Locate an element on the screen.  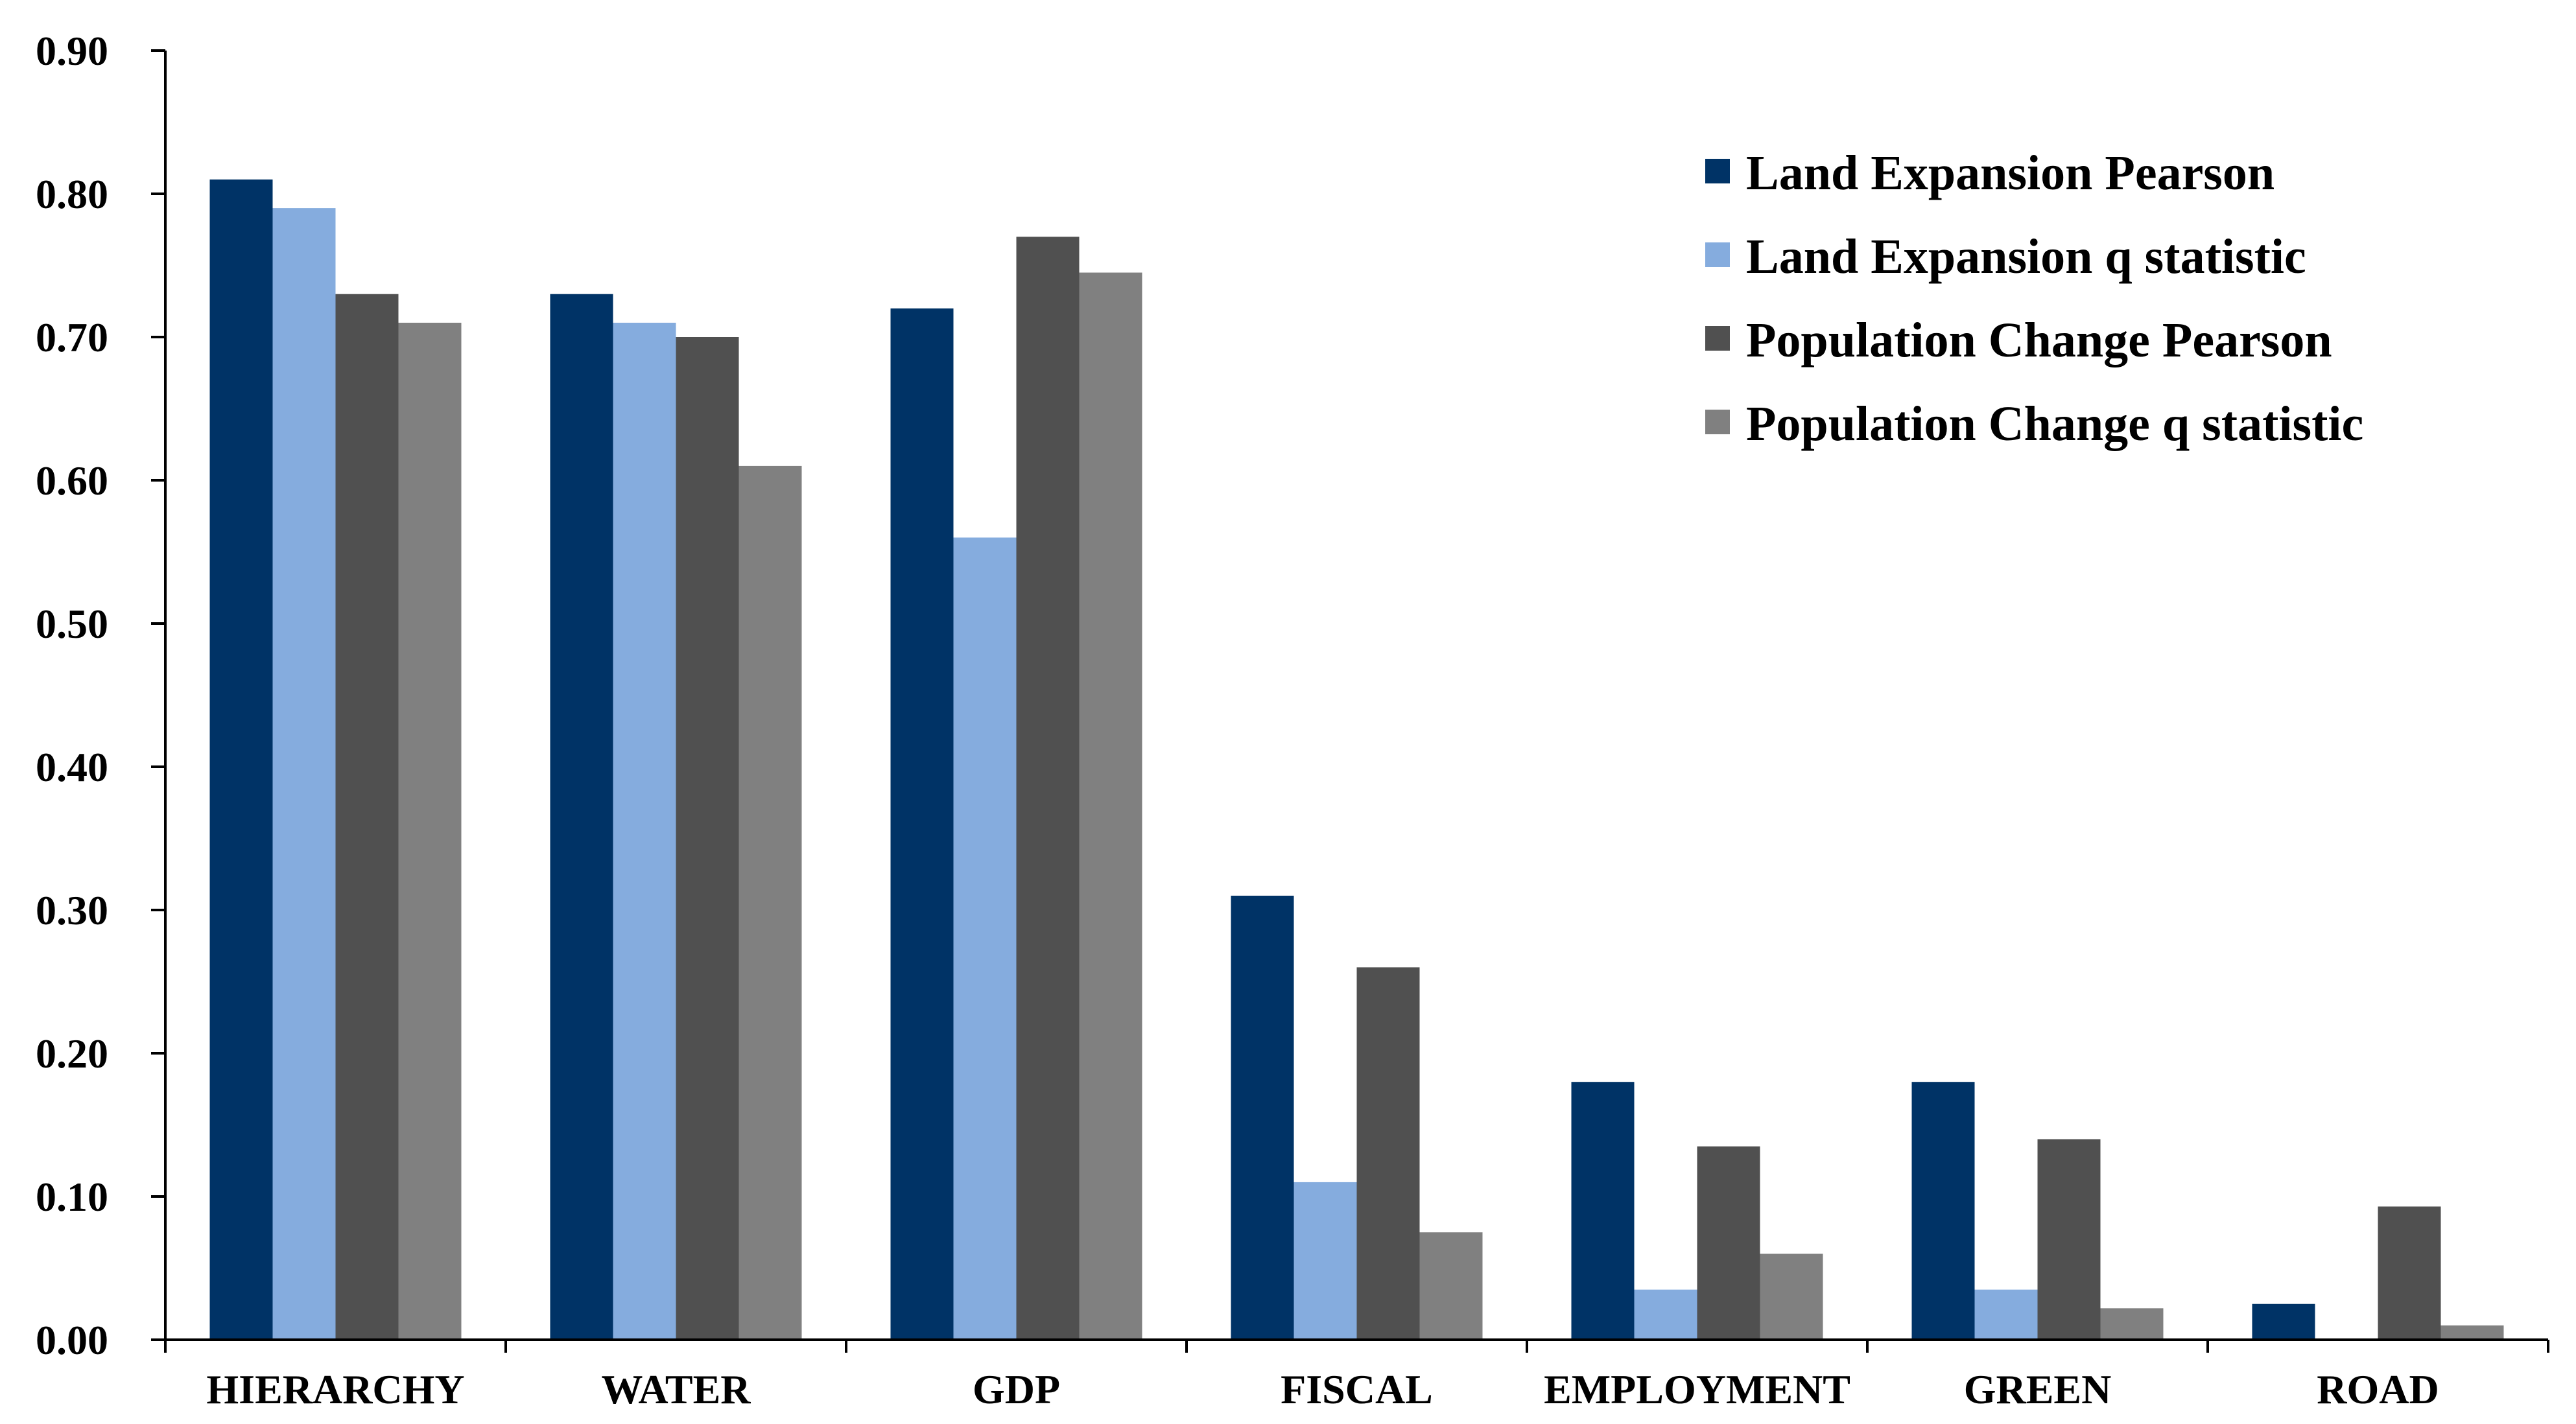
legend-label: Land Expansion q statistic is located at coordinates (2026, 256).